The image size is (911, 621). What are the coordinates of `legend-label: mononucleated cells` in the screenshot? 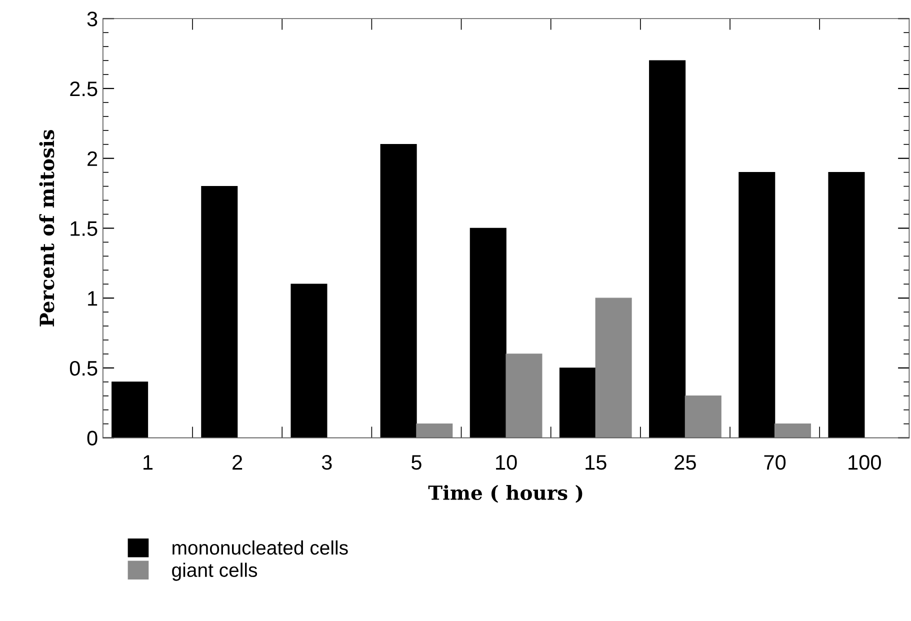 It's located at (260, 547).